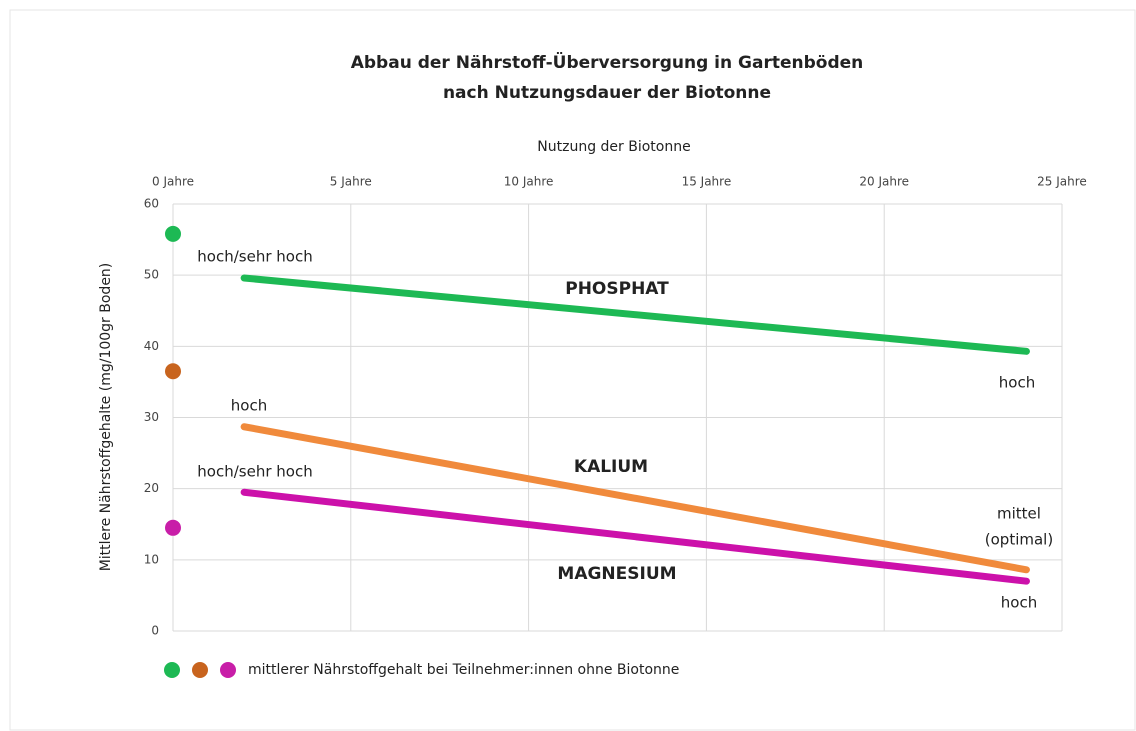 The height and width of the screenshot is (731, 1136). What do you see at coordinates (151, 346) in the screenshot?
I see `y-tick-label: 40` at bounding box center [151, 346].